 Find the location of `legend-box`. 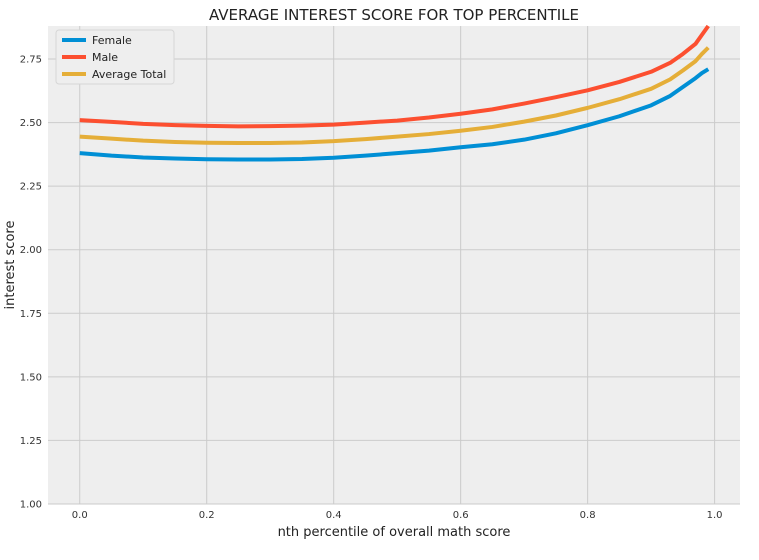

legend-box is located at coordinates (115, 57).